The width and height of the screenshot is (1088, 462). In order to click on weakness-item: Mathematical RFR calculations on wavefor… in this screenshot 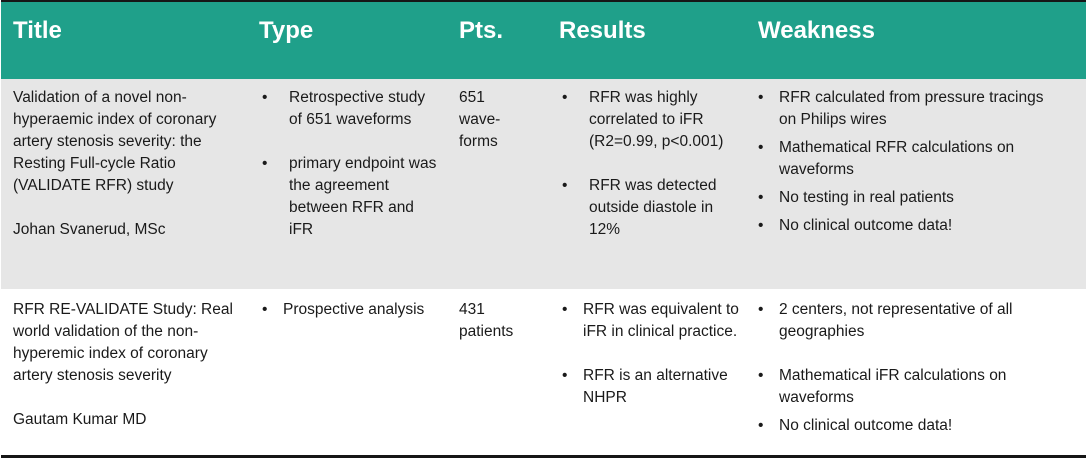, I will do `click(905, 159)`.